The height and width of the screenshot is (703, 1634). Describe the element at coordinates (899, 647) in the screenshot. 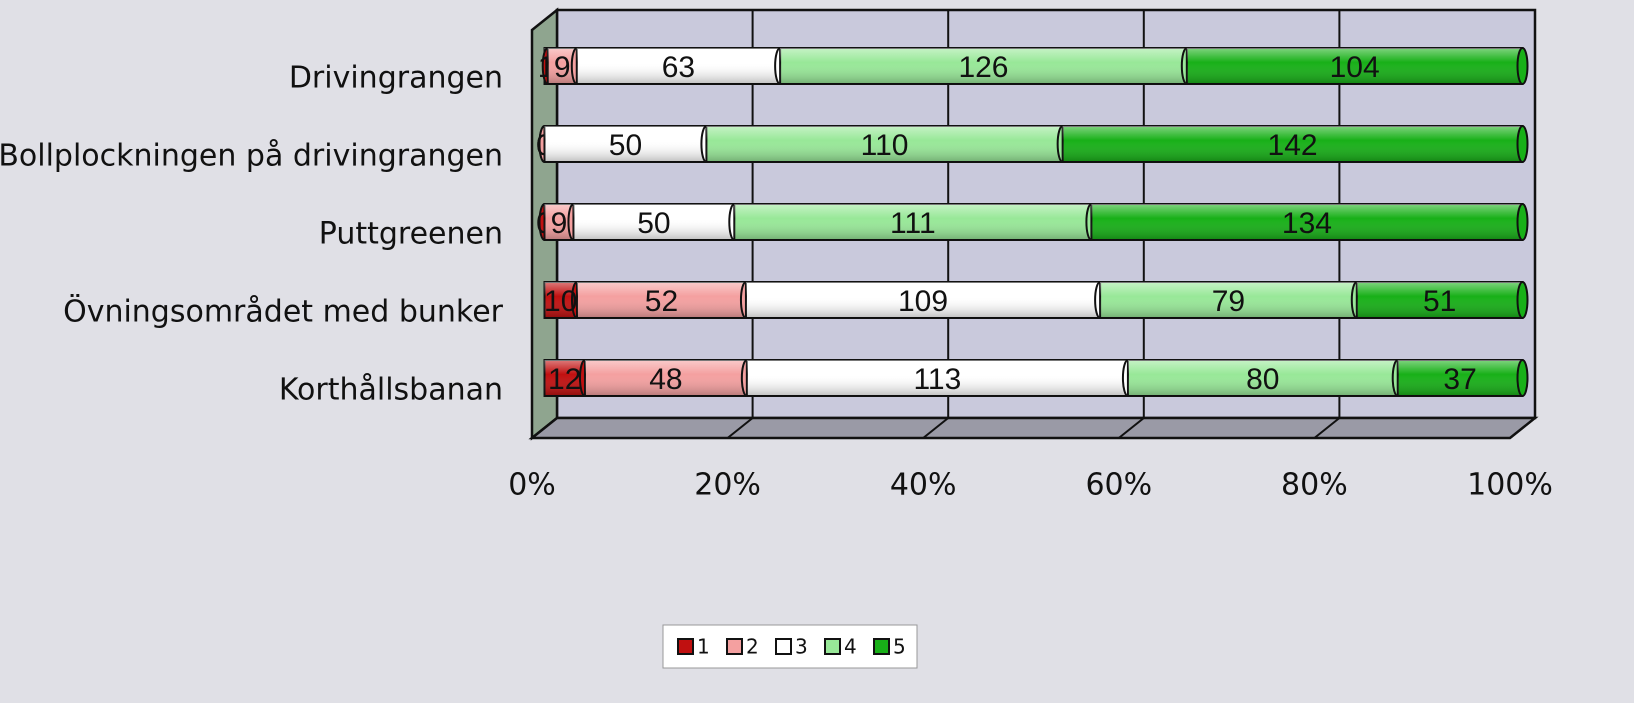

I see `legend-label: 5` at that location.